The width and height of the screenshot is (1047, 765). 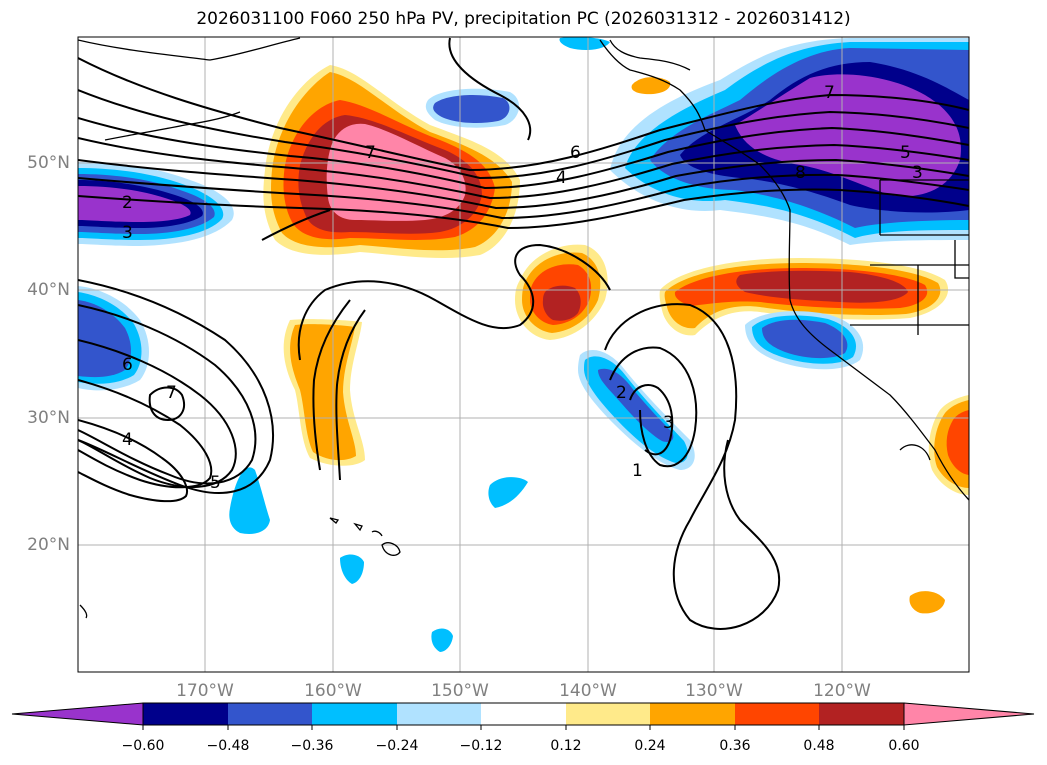 What do you see at coordinates (48, 163) in the screenshot?
I see `lat-label-50n: 50°N` at bounding box center [48, 163].